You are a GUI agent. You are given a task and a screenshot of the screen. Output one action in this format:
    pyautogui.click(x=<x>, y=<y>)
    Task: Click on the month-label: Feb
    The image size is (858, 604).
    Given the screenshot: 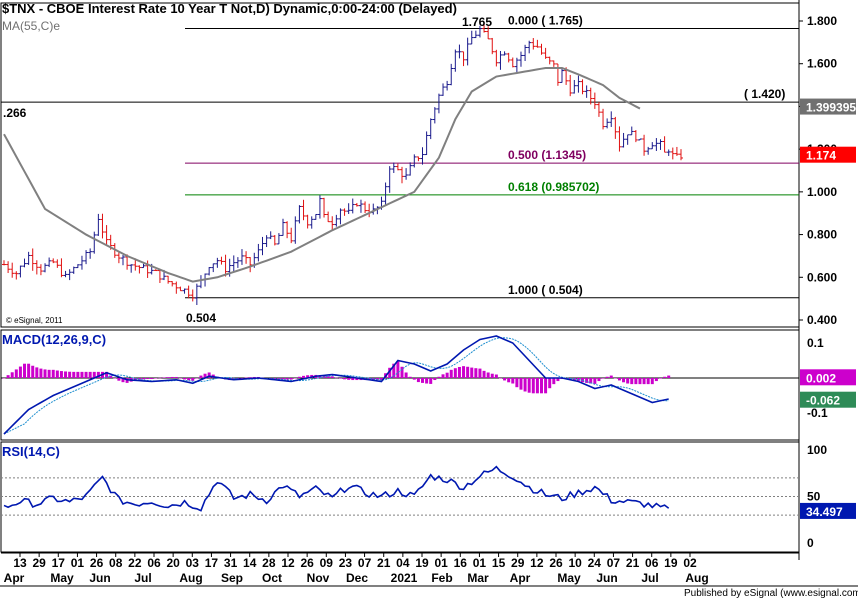 What is the action you would take?
    pyautogui.click(x=441, y=578)
    